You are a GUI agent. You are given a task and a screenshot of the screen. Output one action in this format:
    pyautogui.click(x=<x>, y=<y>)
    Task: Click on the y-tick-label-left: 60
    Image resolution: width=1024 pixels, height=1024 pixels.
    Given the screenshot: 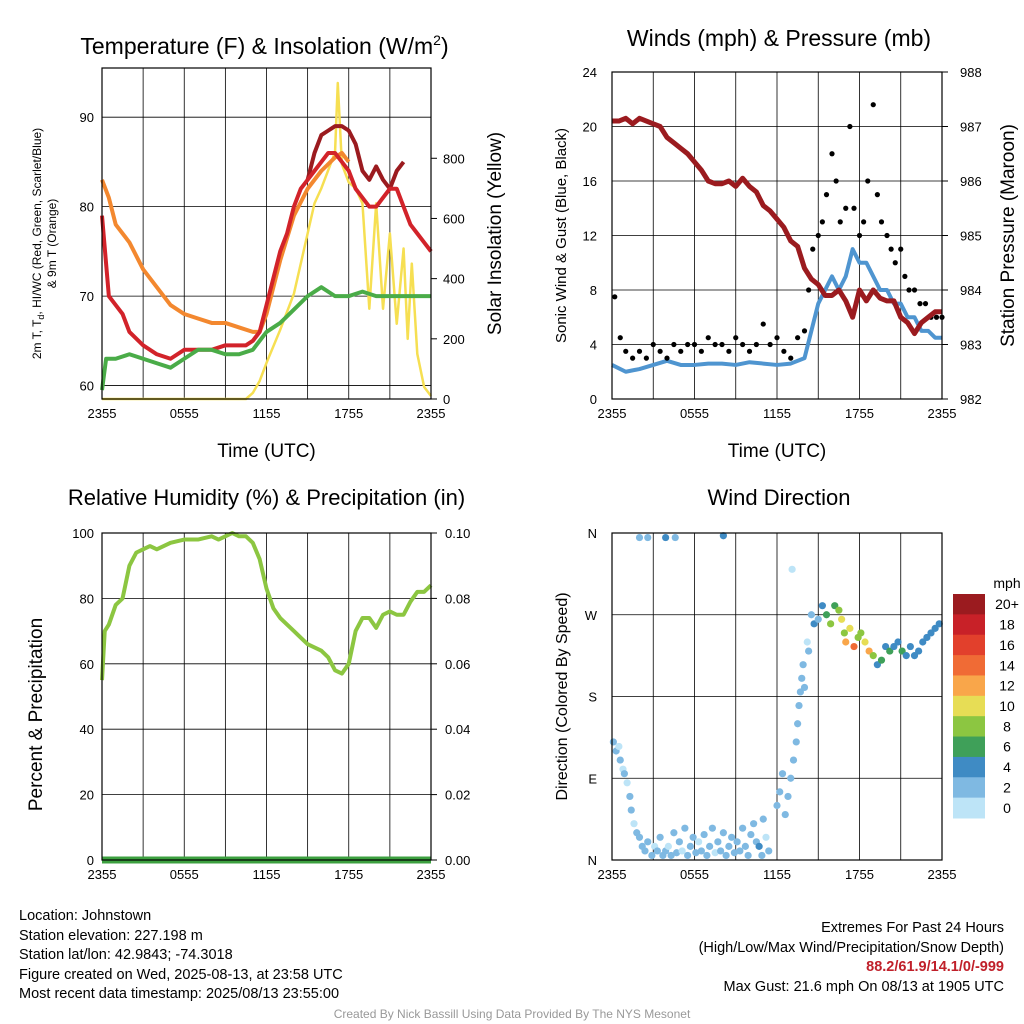 What is the action you would take?
    pyautogui.click(x=87, y=386)
    